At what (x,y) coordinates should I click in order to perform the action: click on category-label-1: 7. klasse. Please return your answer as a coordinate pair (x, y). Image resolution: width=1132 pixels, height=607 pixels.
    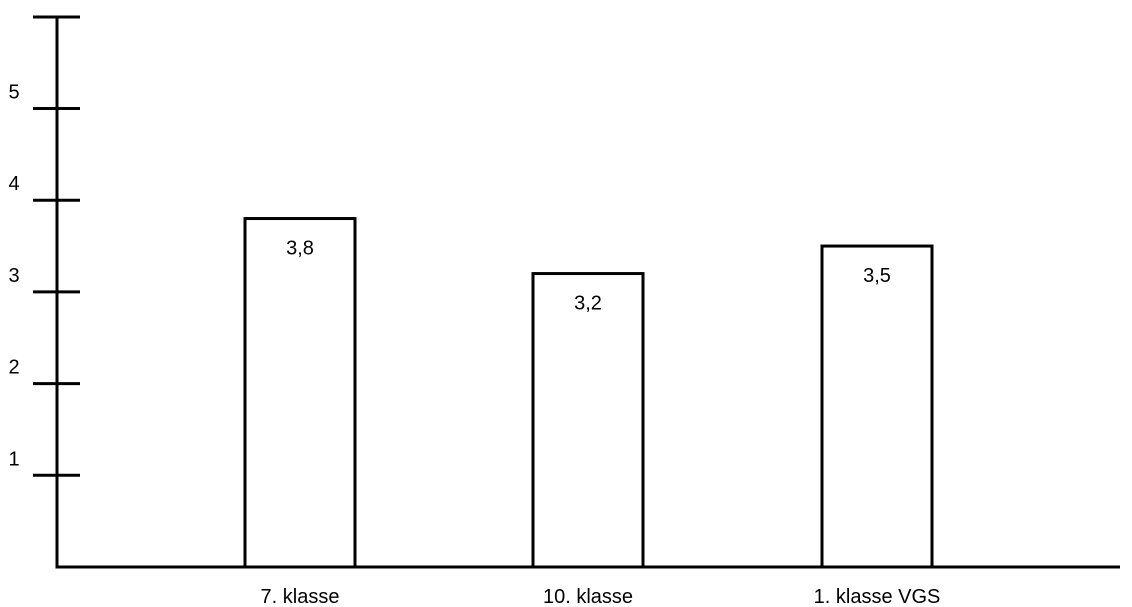
    Looking at the image, I should click on (300, 596).